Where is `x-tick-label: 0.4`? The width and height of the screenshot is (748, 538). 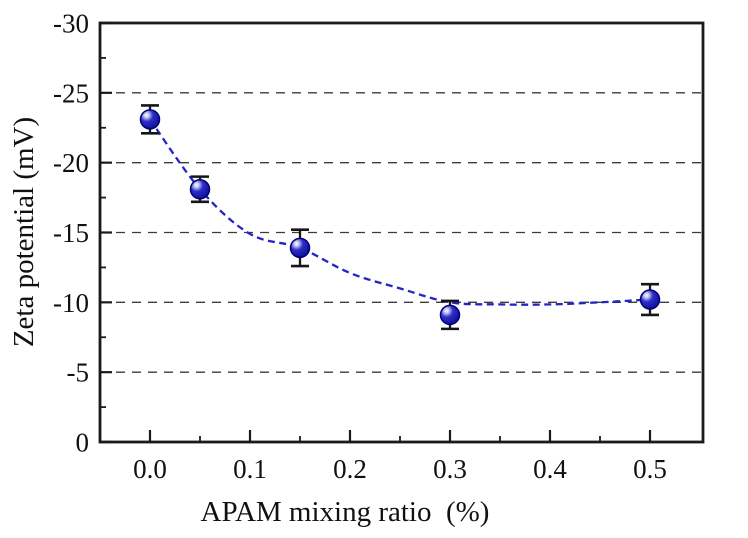 x-tick-label: 0.4 is located at coordinates (550, 469).